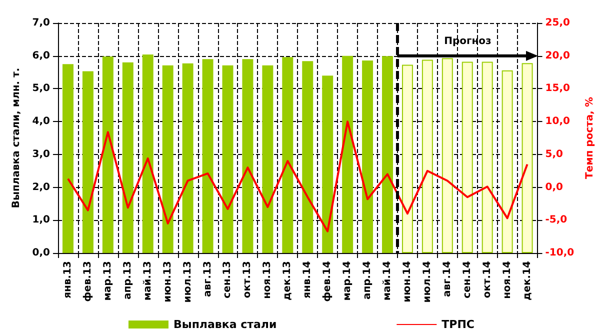 This screenshot has width=603, height=335. Describe the element at coordinates (148, 280) in the screenshot. I see `x-tick-label: май.13` at that location.